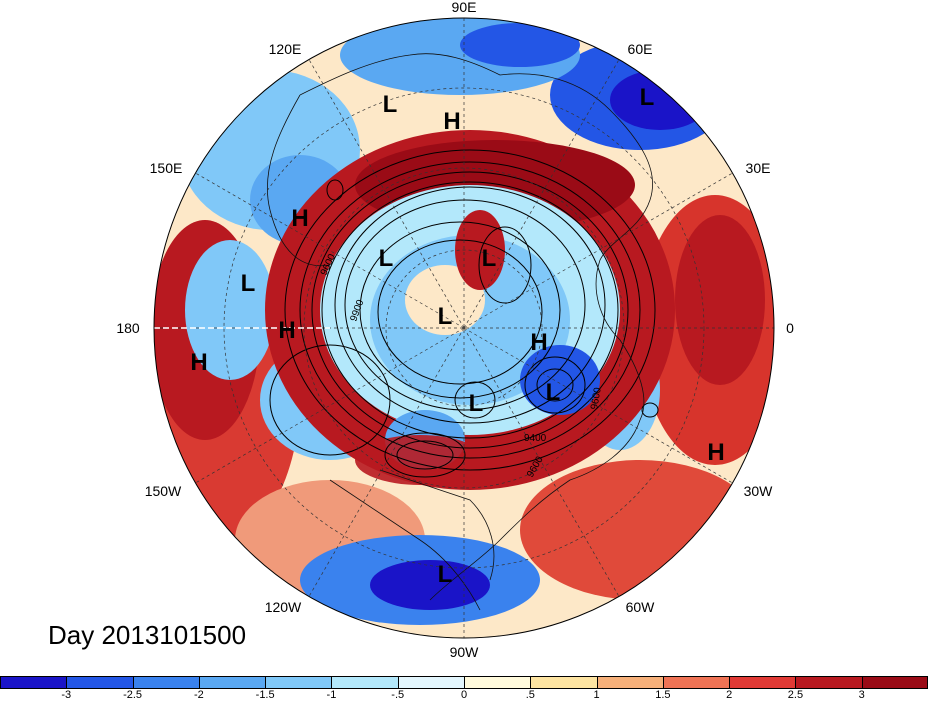 The height and width of the screenshot is (702, 928). I want to click on colorbar-tick-label: 1.5, so click(663, 695).